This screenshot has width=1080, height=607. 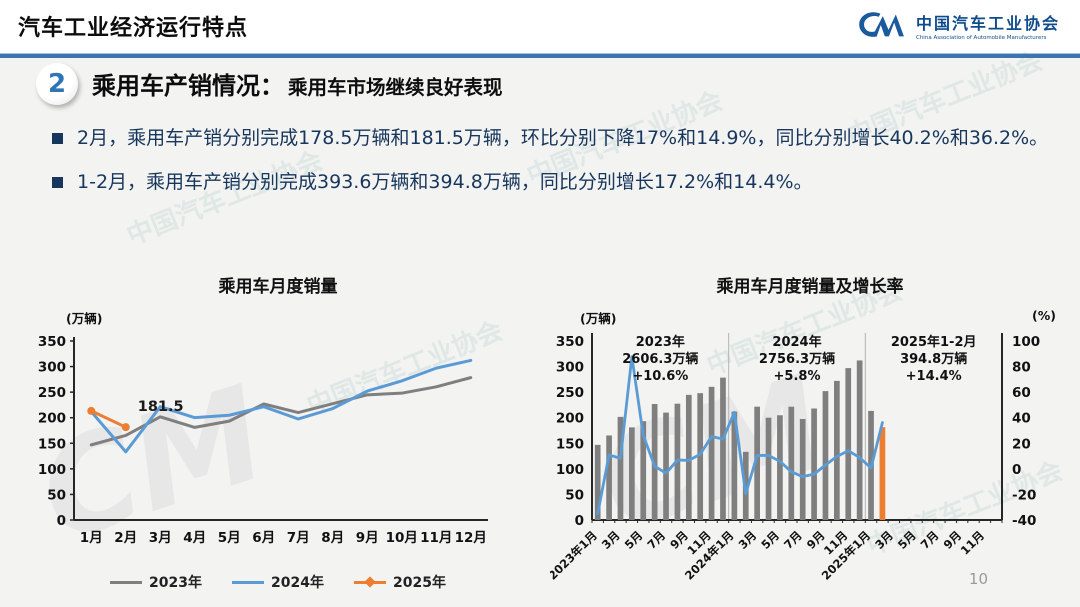 I want to click on legend-label: 2024年, so click(x=297, y=583).